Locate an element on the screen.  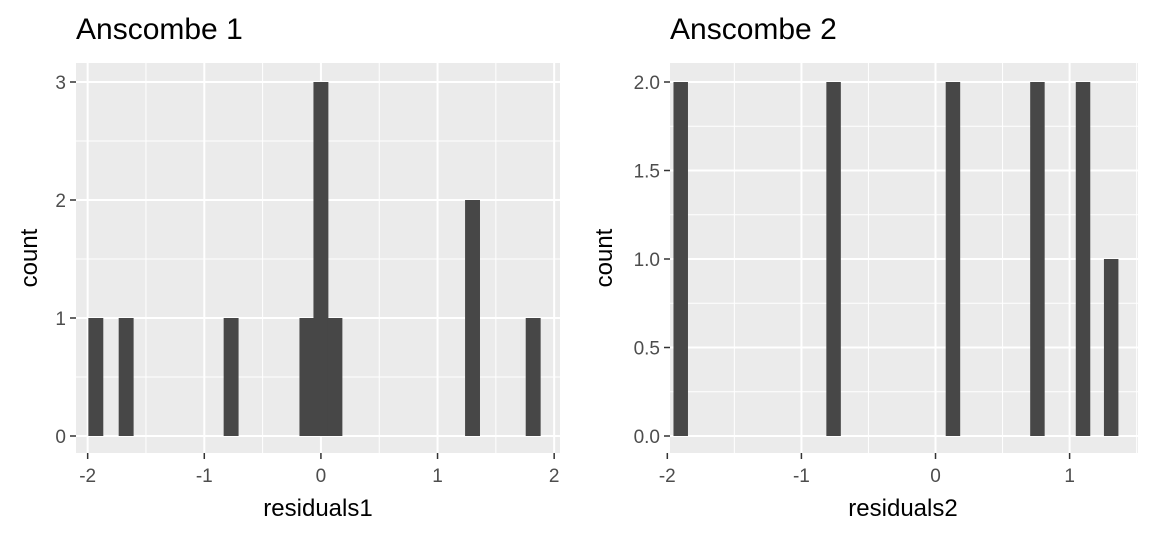
chart-title: Anscombe 1 is located at coordinates (159, 29).